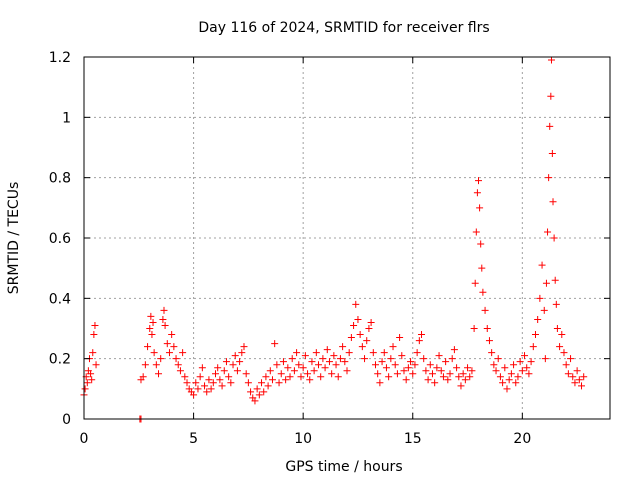 The width and height of the screenshot is (640, 480). I want to click on y-tick-label: 0.2, so click(60, 360).